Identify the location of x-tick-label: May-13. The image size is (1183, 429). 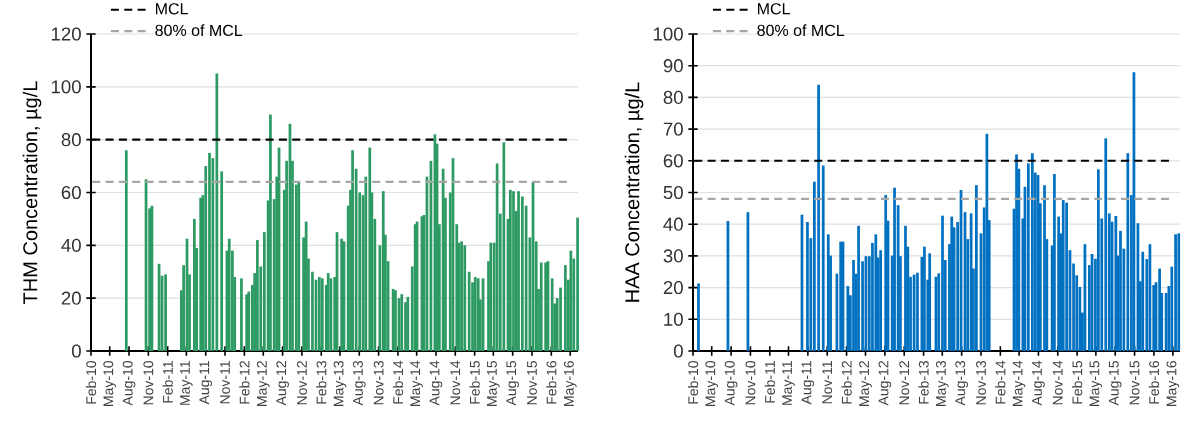
(942, 383).